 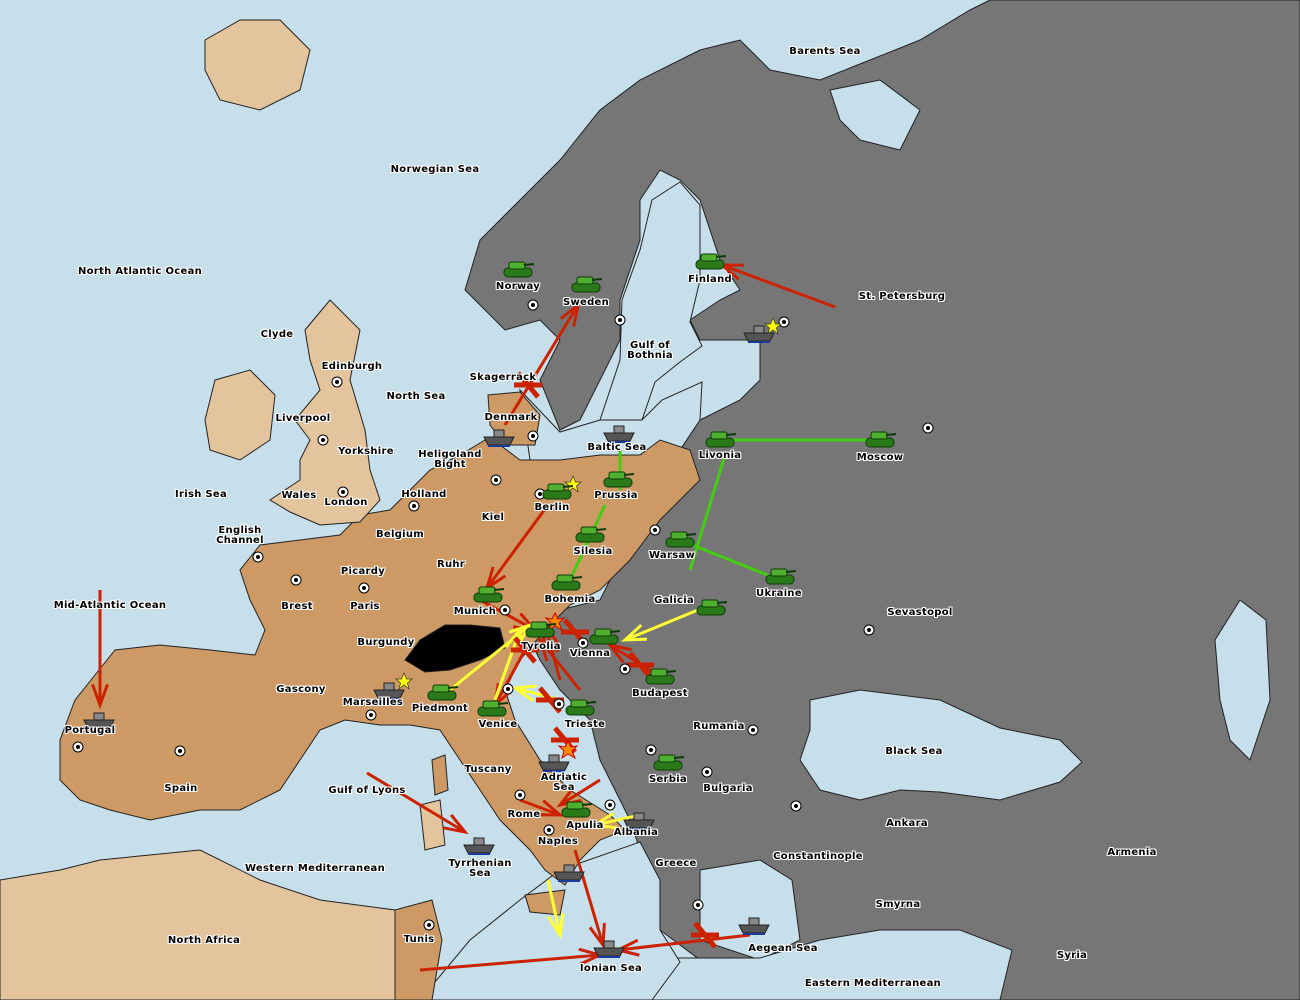 I want to click on territory-label-black-sea: Black Sea, so click(x=914, y=751).